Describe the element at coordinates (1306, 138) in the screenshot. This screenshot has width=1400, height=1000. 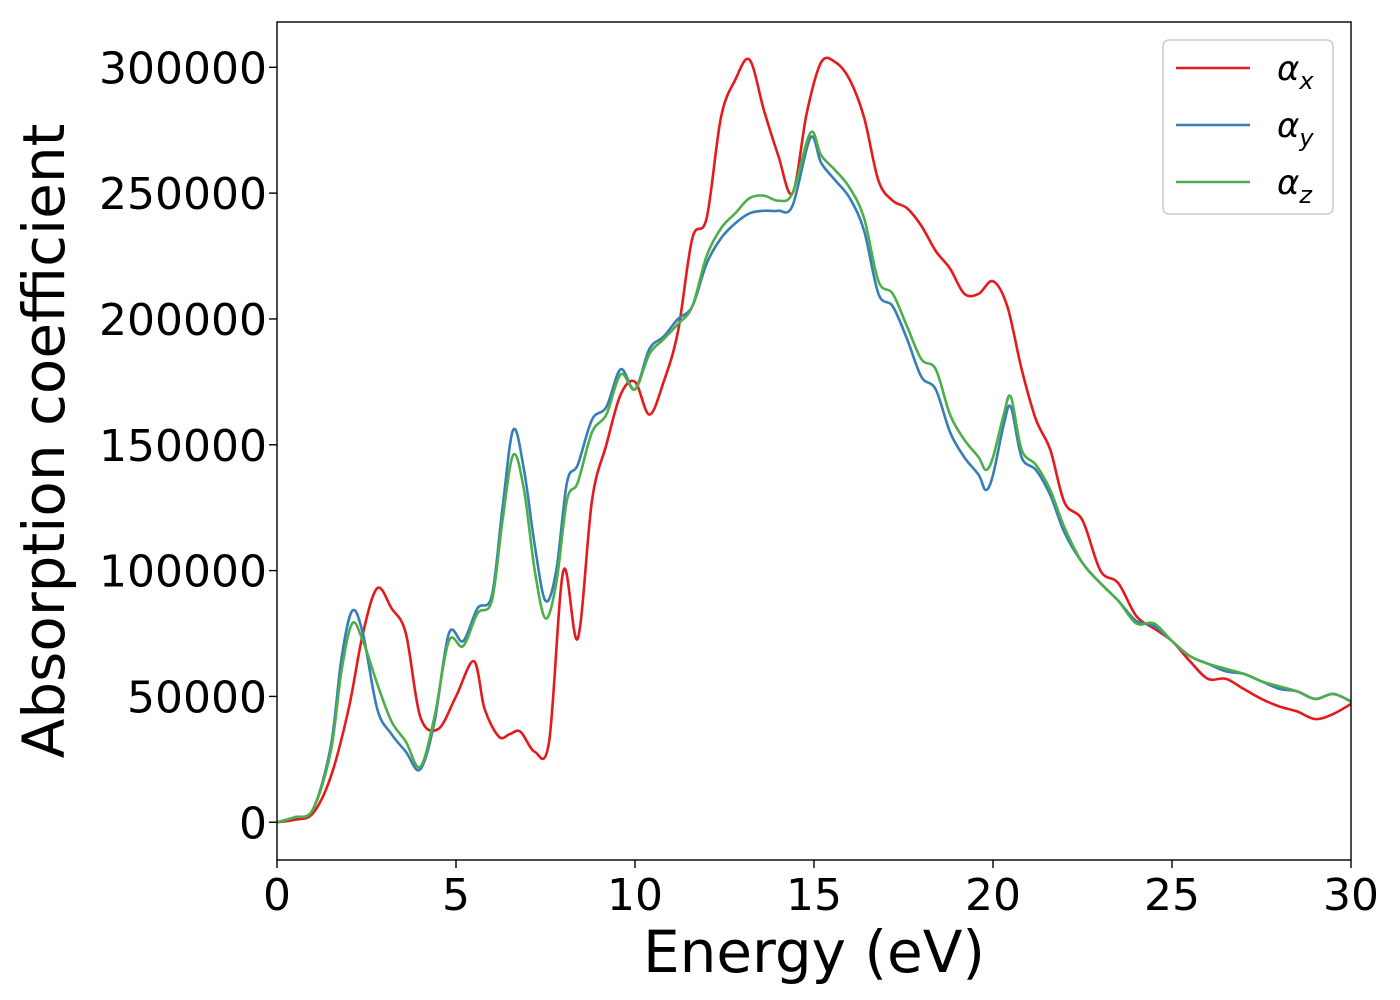
I see `legend-label-subscript: y` at that location.